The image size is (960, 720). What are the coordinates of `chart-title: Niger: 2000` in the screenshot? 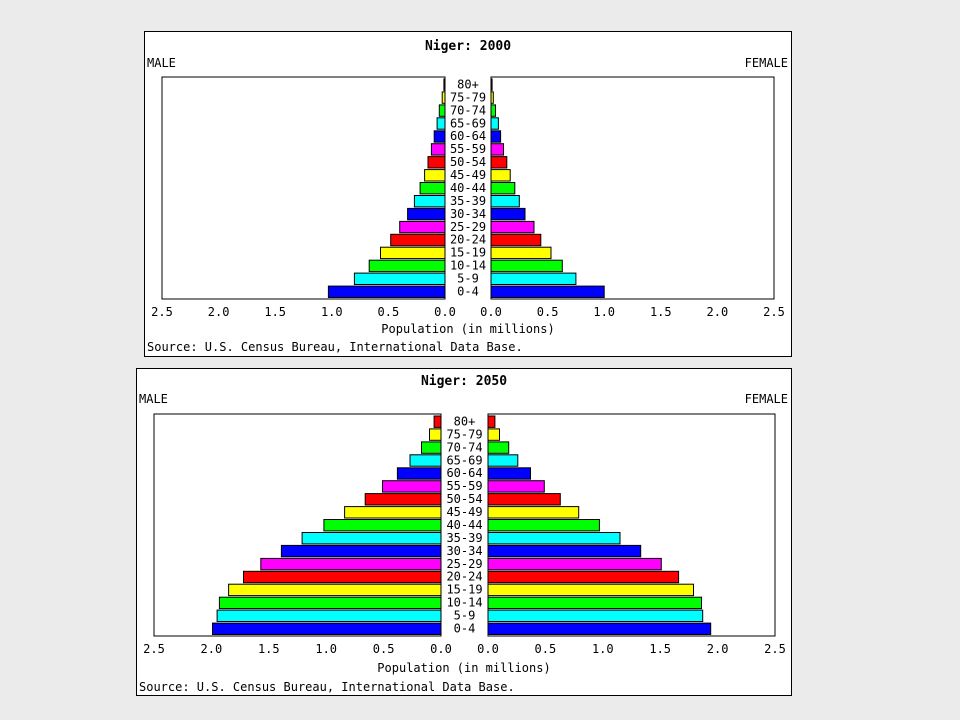 It's located at (468, 46).